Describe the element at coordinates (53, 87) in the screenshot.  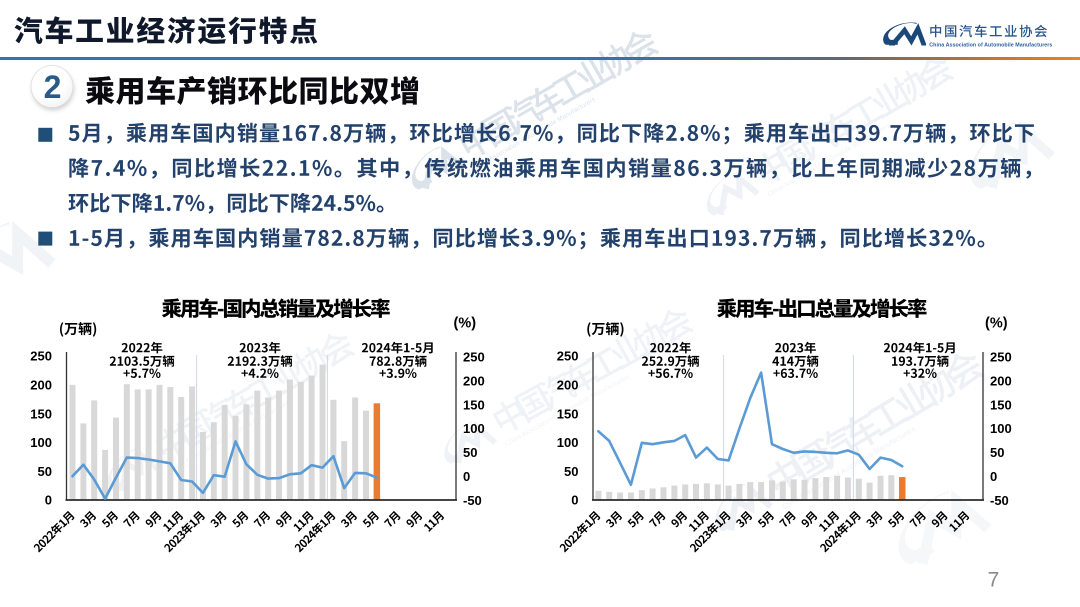
I see `svg-text: 2` at that location.